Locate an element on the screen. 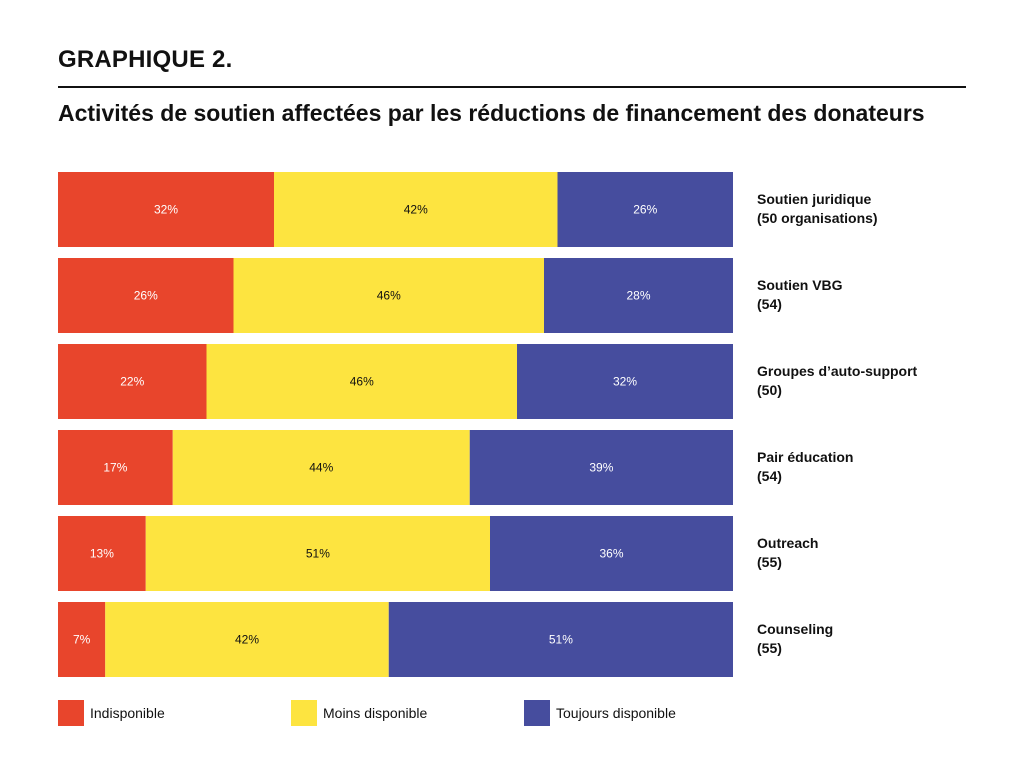 The height and width of the screenshot is (781, 1024). data-label: 36% is located at coordinates (611, 554).